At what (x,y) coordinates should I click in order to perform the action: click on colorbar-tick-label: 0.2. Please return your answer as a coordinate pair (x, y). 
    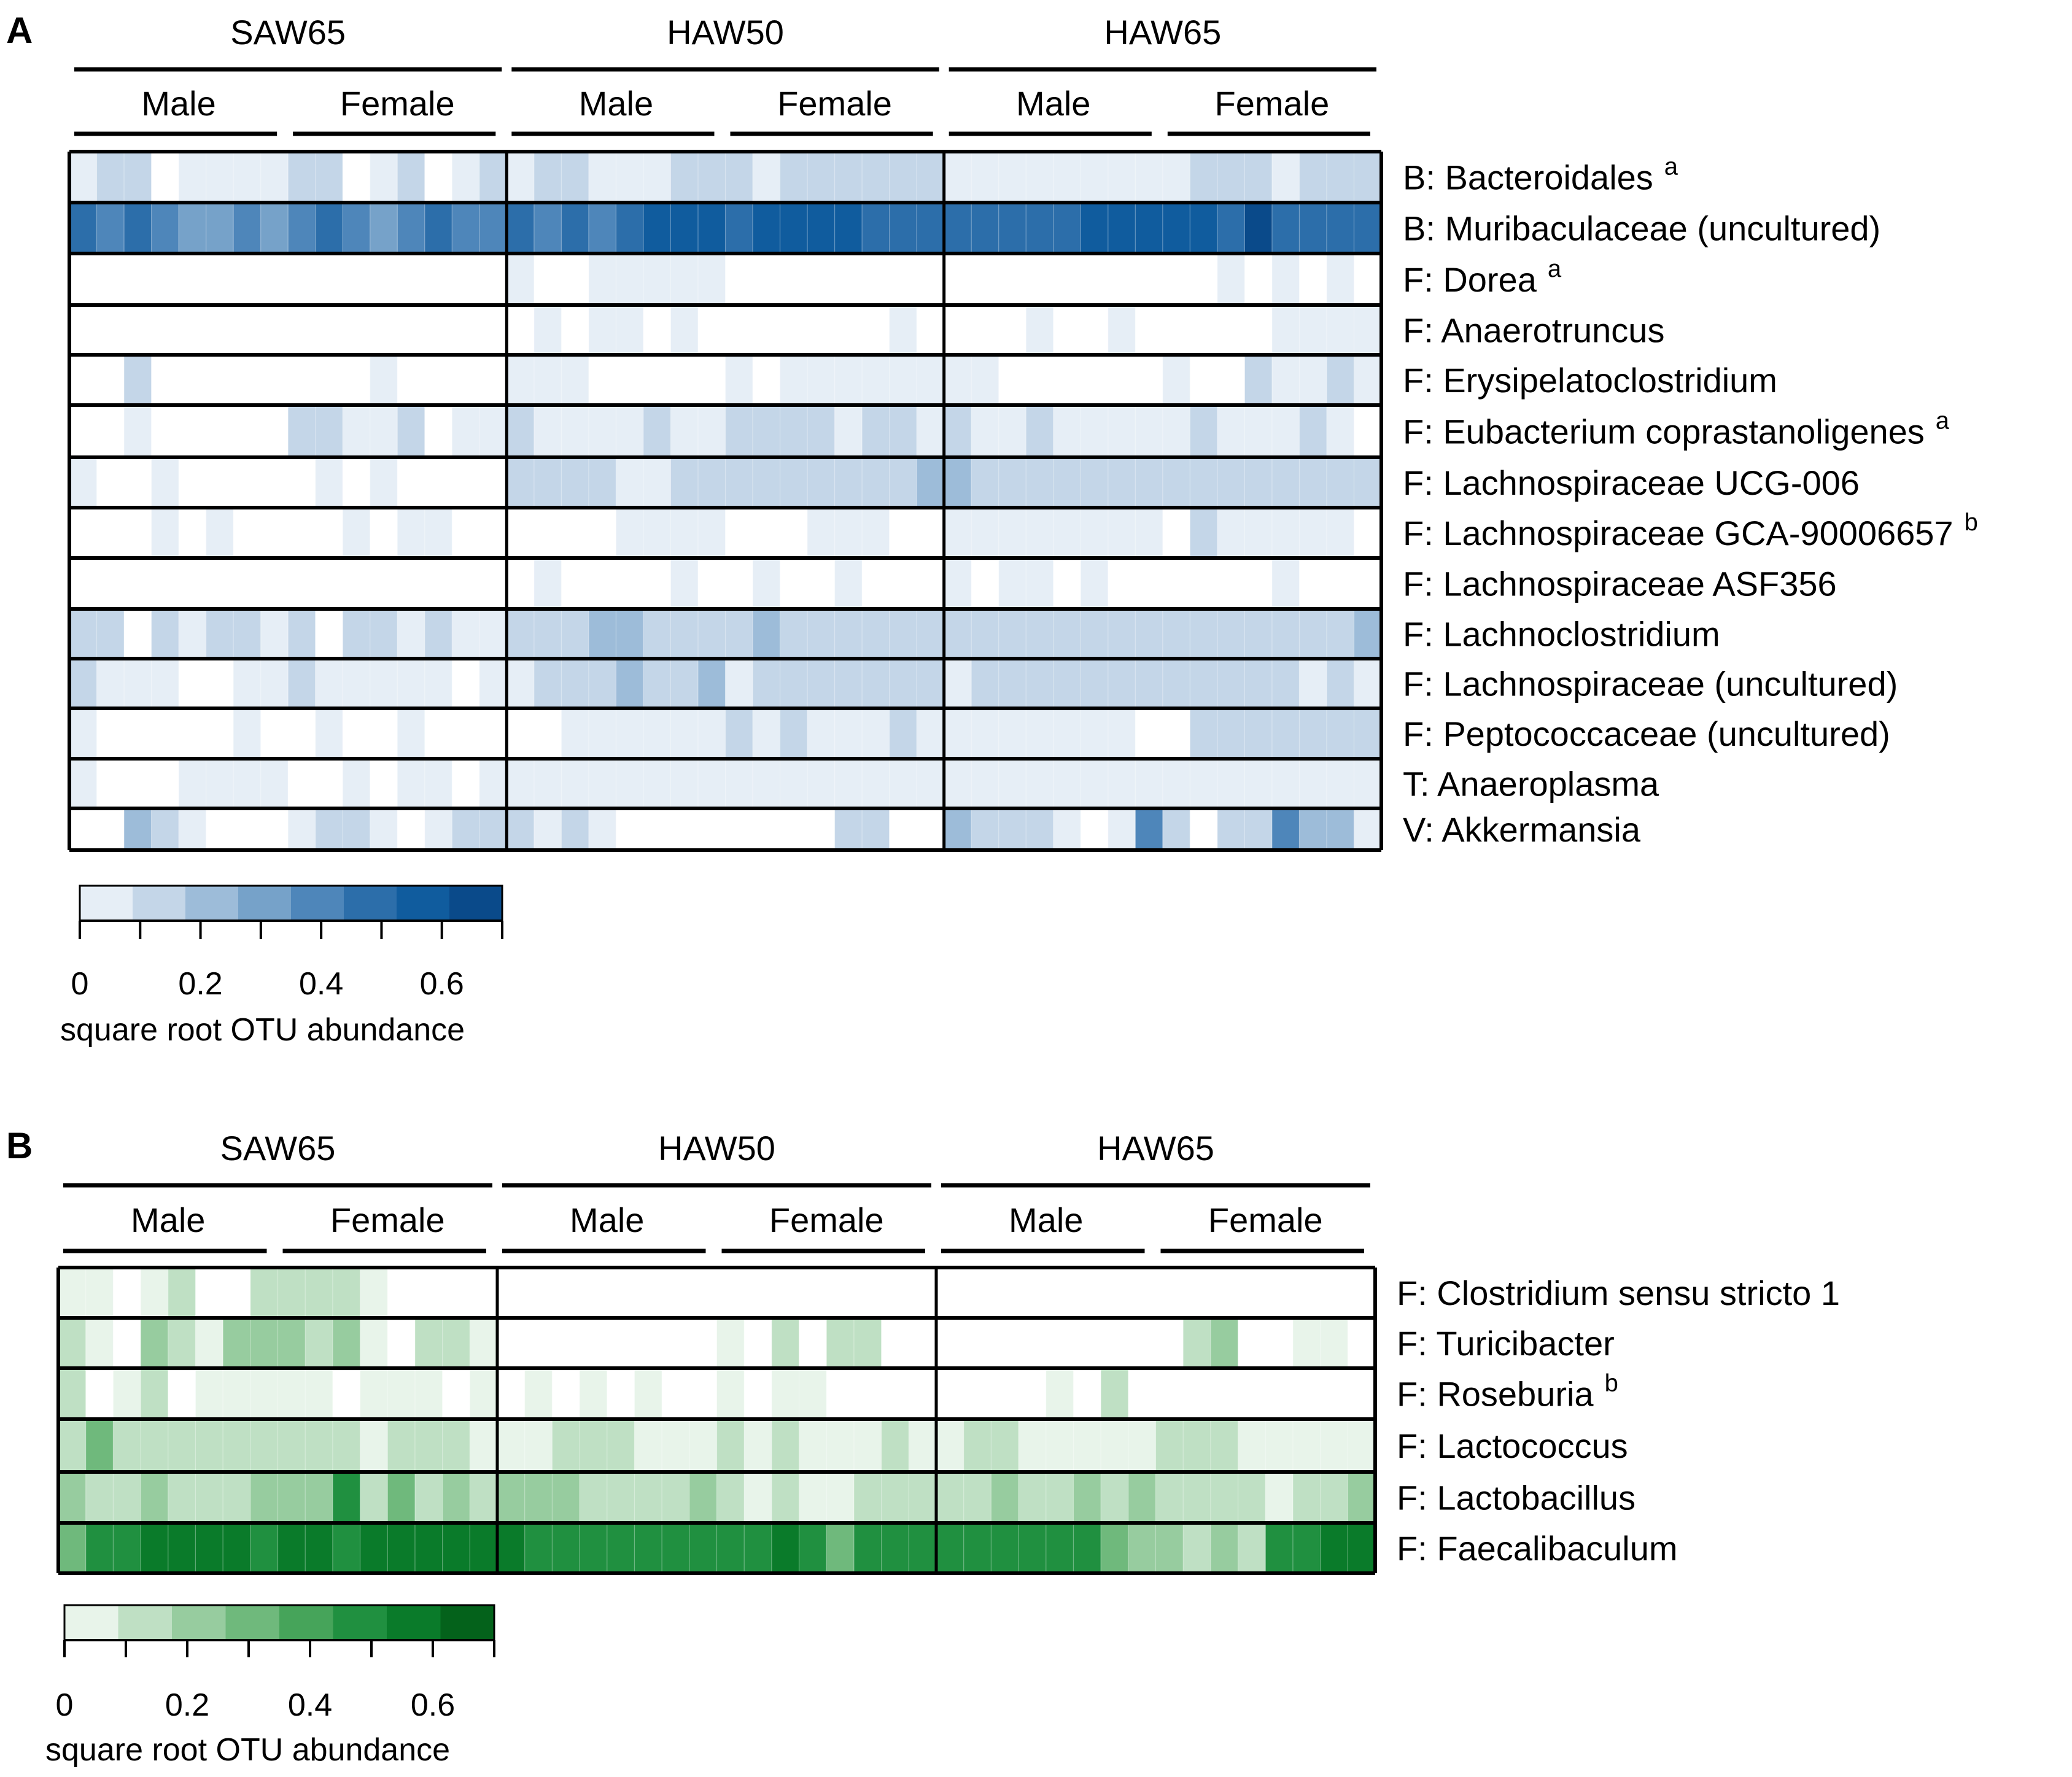
    Looking at the image, I should click on (187, 1705).